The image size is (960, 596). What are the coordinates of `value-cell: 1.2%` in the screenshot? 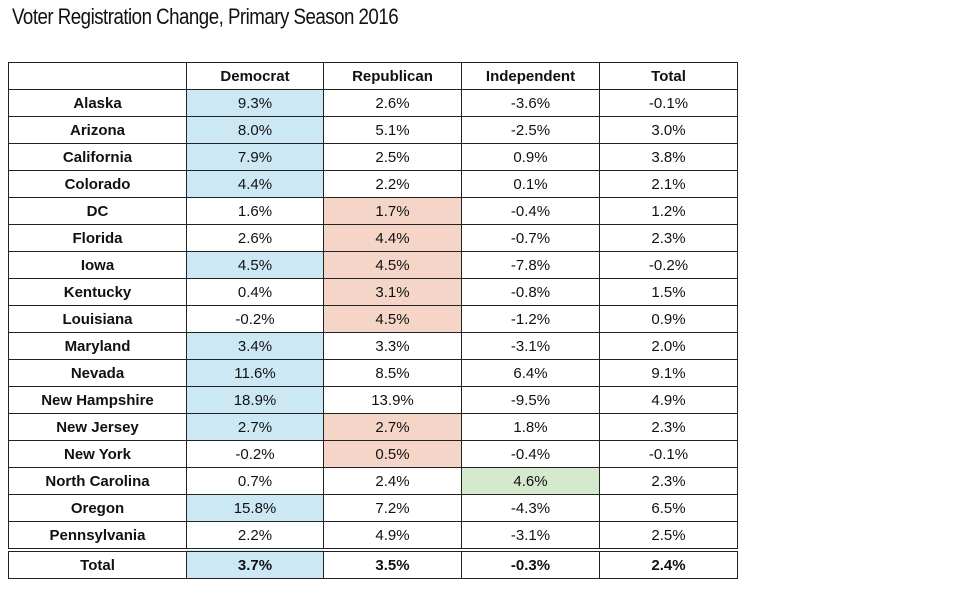 It's located at (668, 211).